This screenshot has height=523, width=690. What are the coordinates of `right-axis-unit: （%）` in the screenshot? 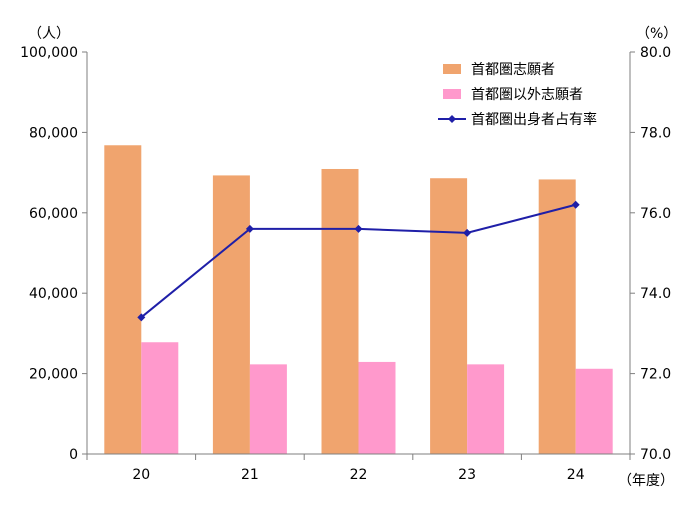 It's located at (656, 34).